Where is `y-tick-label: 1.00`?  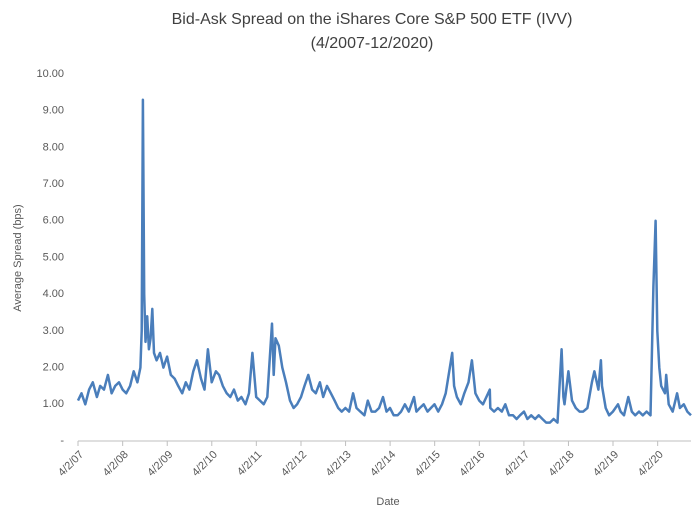
y-tick-label: 1.00 is located at coordinates (53, 404).